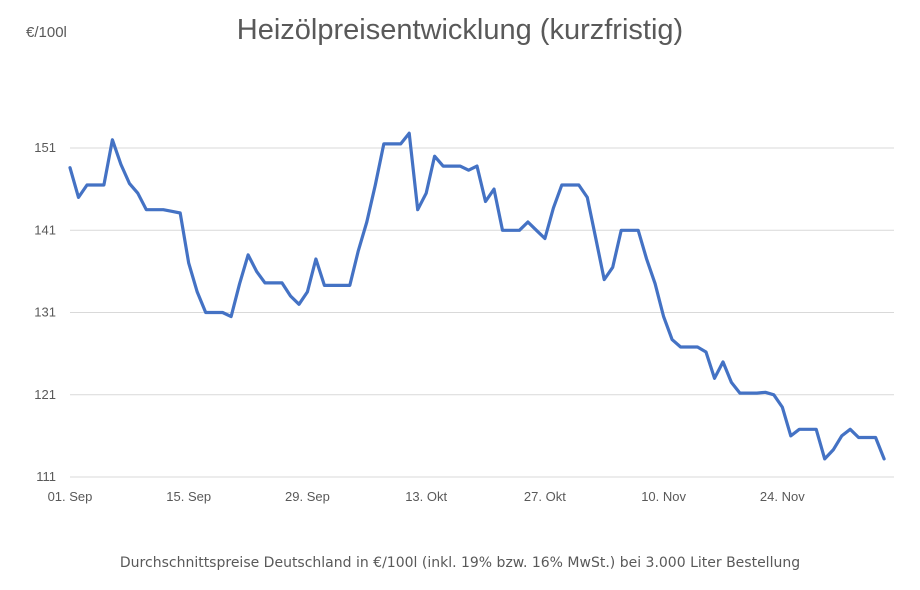  What do you see at coordinates (45, 147) in the screenshot?
I see `y-tick-label: 151` at bounding box center [45, 147].